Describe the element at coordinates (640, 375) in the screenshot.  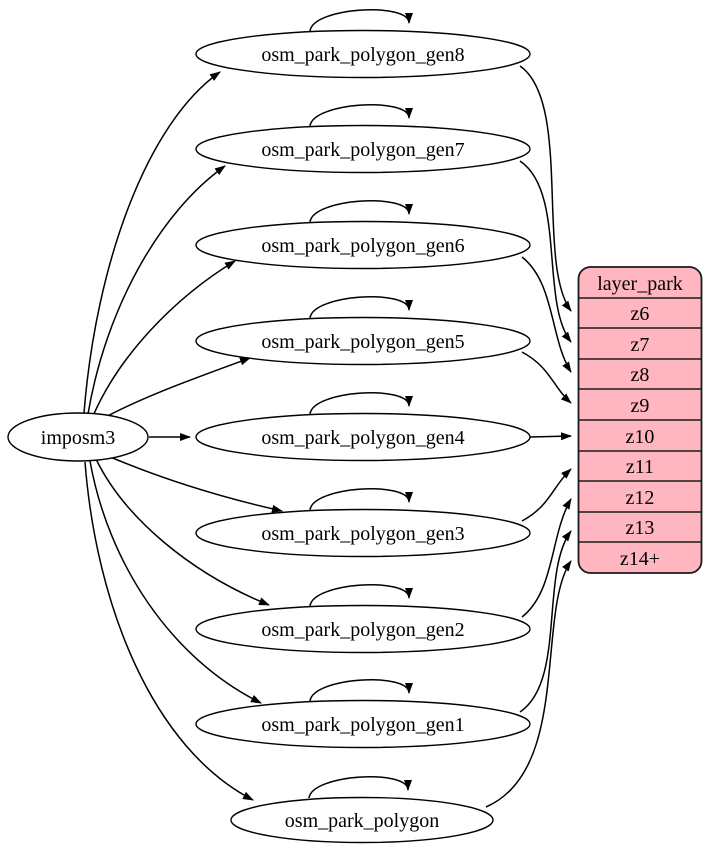
I see `layer-row-z8: z8` at that location.